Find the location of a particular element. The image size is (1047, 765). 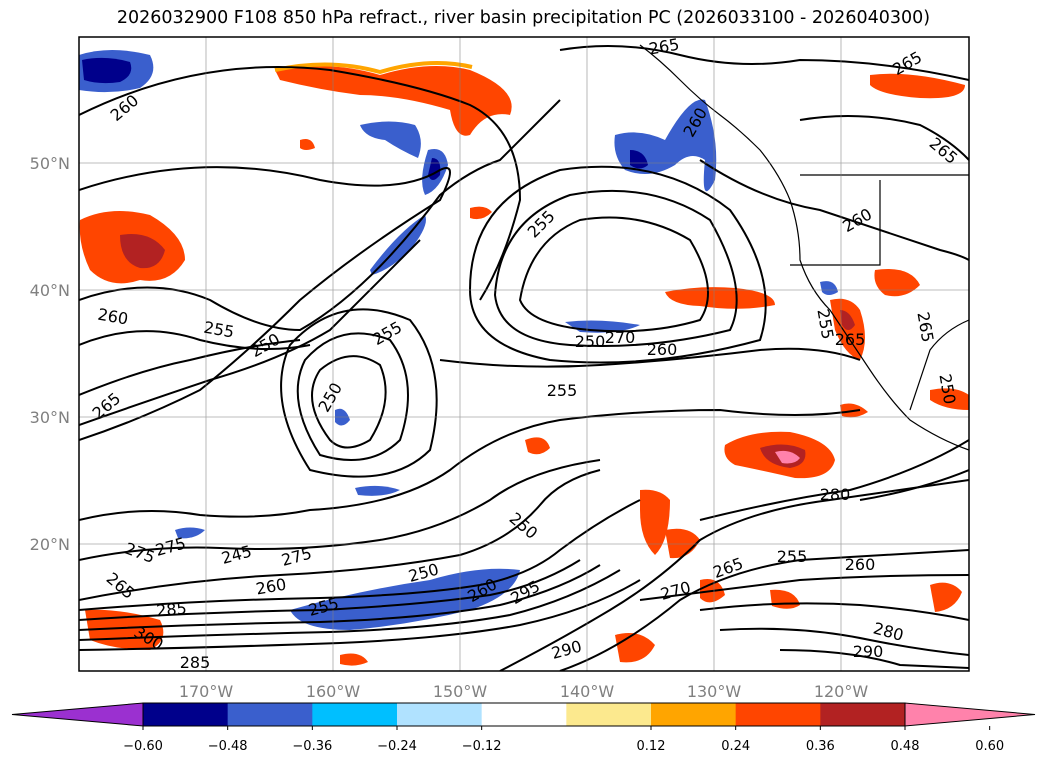

colorbar-tick-label: −0.24 is located at coordinates (397, 746).